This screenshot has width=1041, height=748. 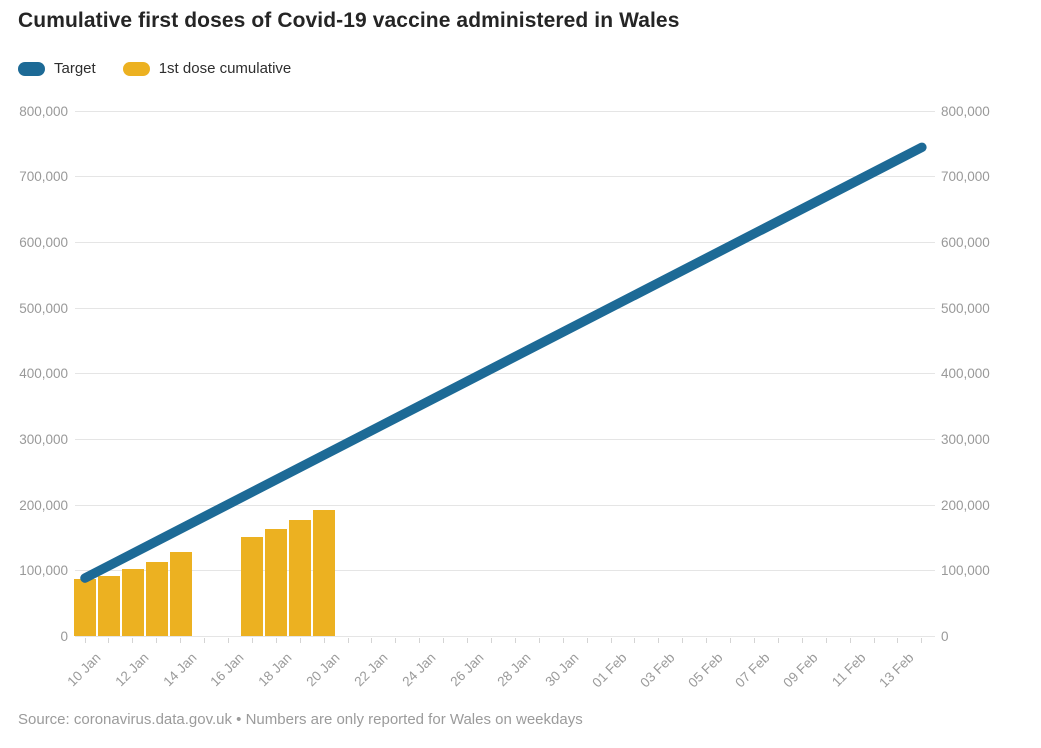 What do you see at coordinates (965, 177) in the screenshot?
I see `y-axis-label-right: 700,000` at bounding box center [965, 177].